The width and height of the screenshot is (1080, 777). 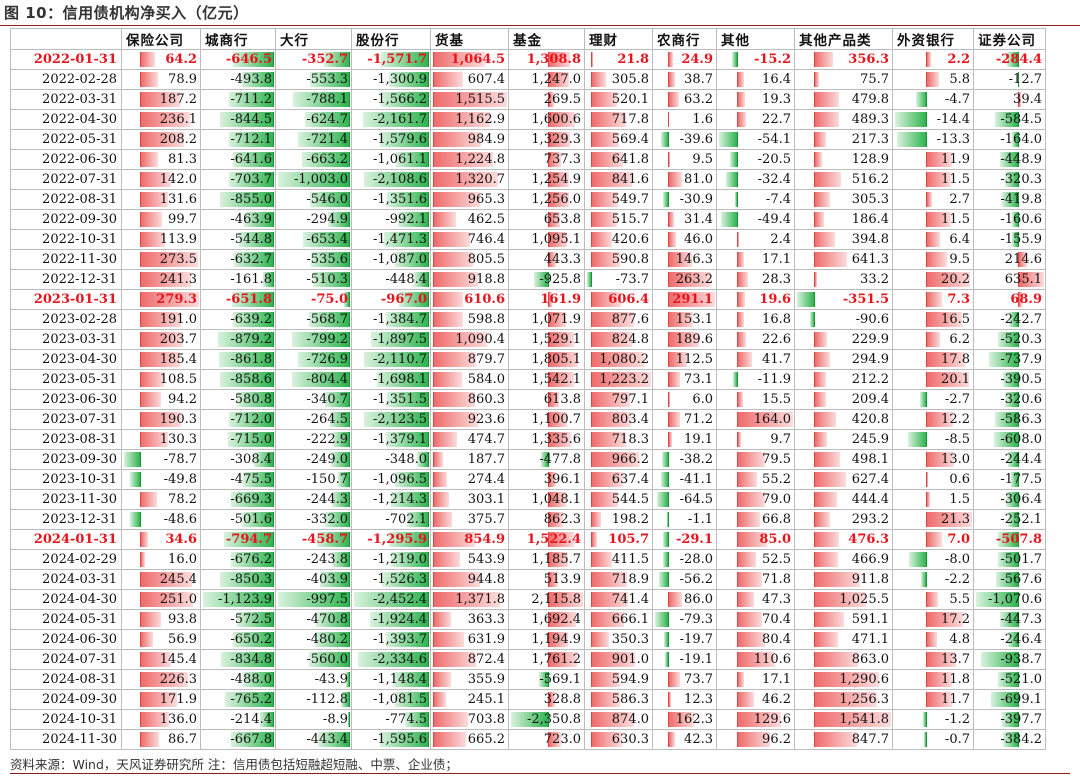 I want to click on value-cell: 22.7, so click(x=755, y=119).